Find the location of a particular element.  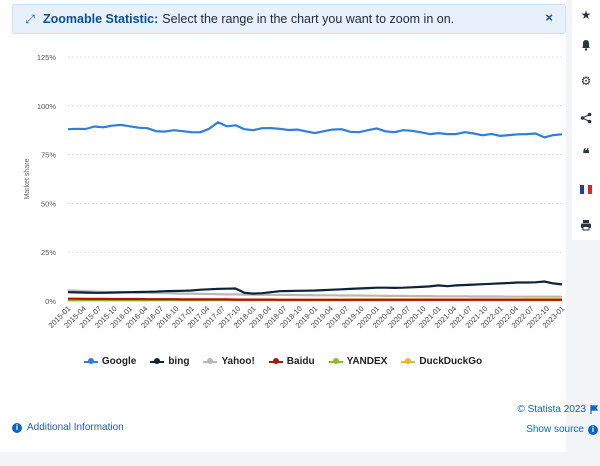

flag-small-icon is located at coordinates (594, 409).